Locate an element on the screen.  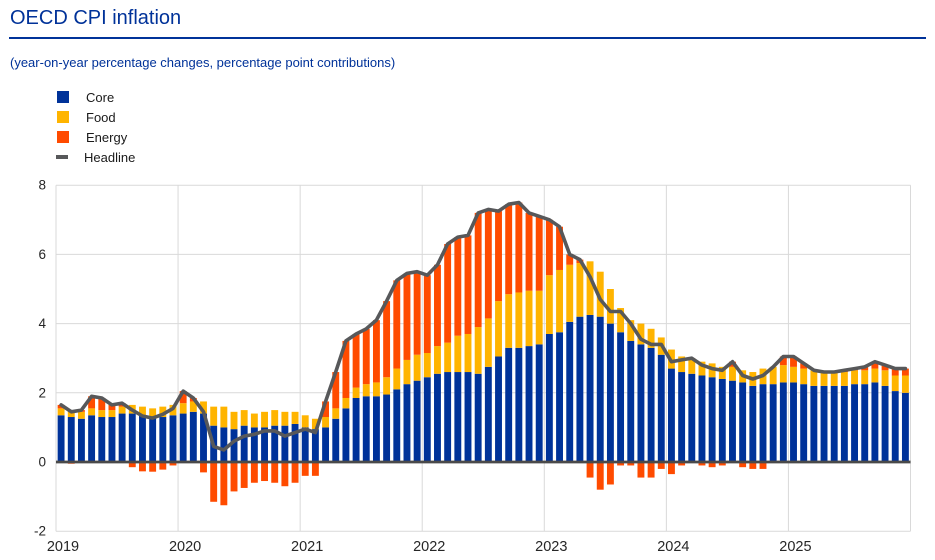
page-title: OECD CPI inflation is located at coordinates (96, 18).